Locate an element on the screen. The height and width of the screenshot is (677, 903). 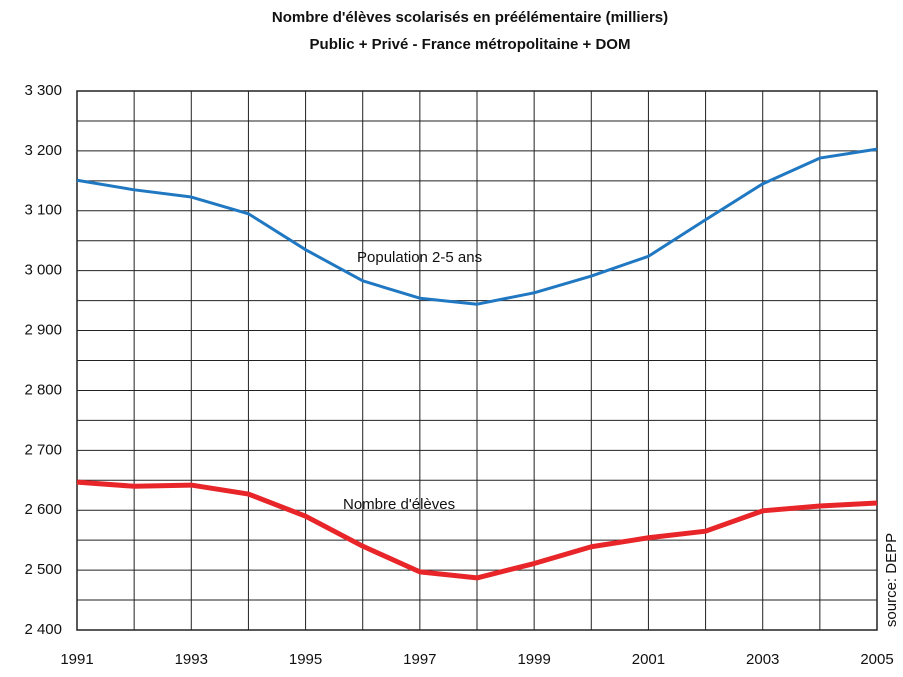
series-line is located at coordinates (477, 530).